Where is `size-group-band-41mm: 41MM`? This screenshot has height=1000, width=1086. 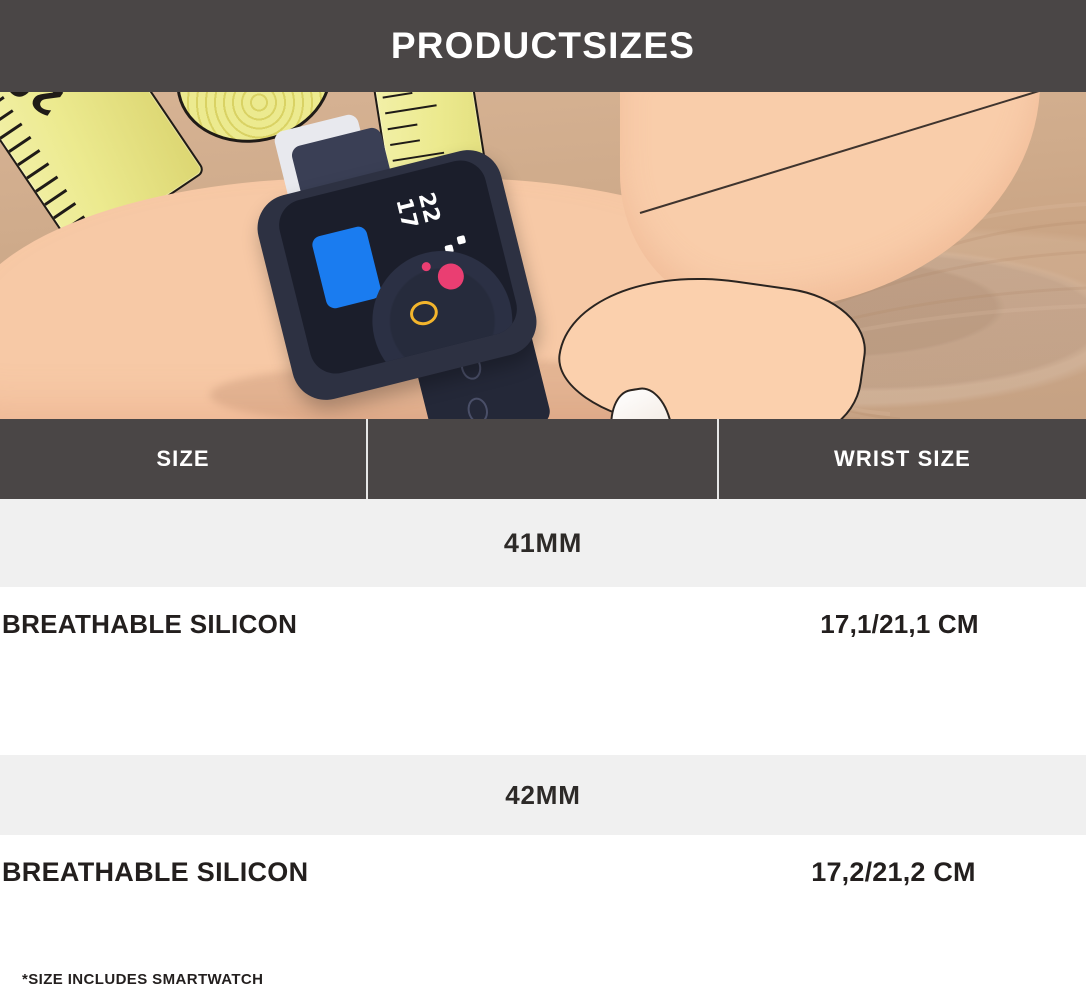 size-group-band-41mm: 41MM is located at coordinates (543, 543).